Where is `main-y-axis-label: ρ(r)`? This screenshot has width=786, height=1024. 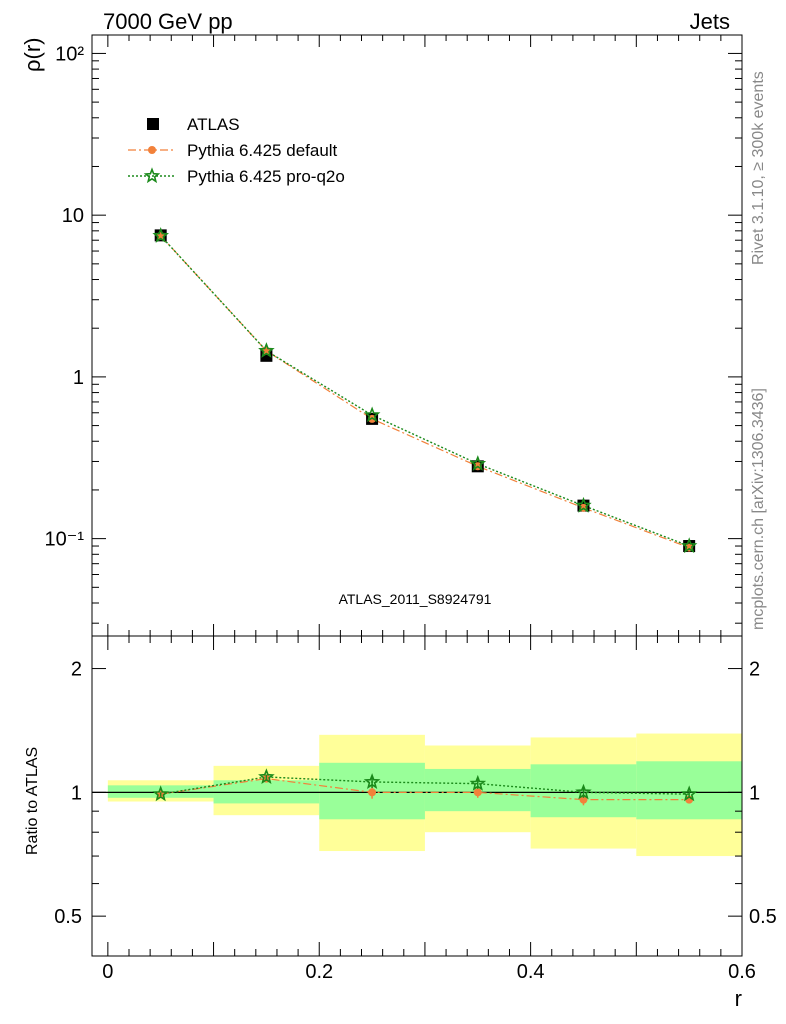
main-y-axis-label: ρ(r) is located at coordinates (32, 55).